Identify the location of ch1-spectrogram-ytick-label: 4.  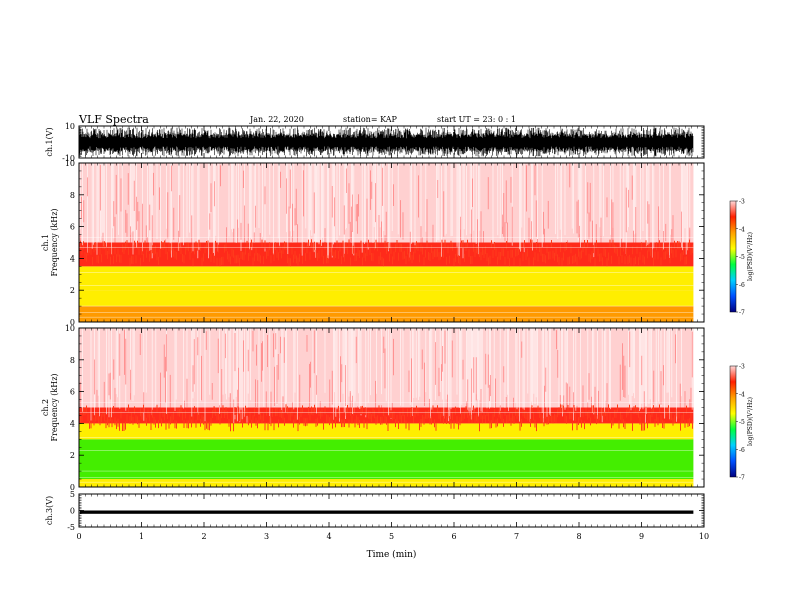
(72, 258).